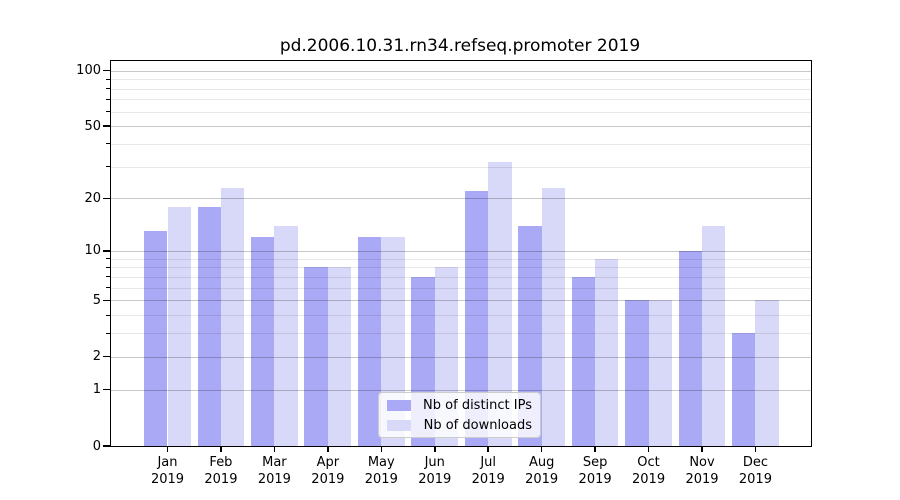  I want to click on legend-item-distinct-ips: Nb of distinct IPs, so click(459, 405).